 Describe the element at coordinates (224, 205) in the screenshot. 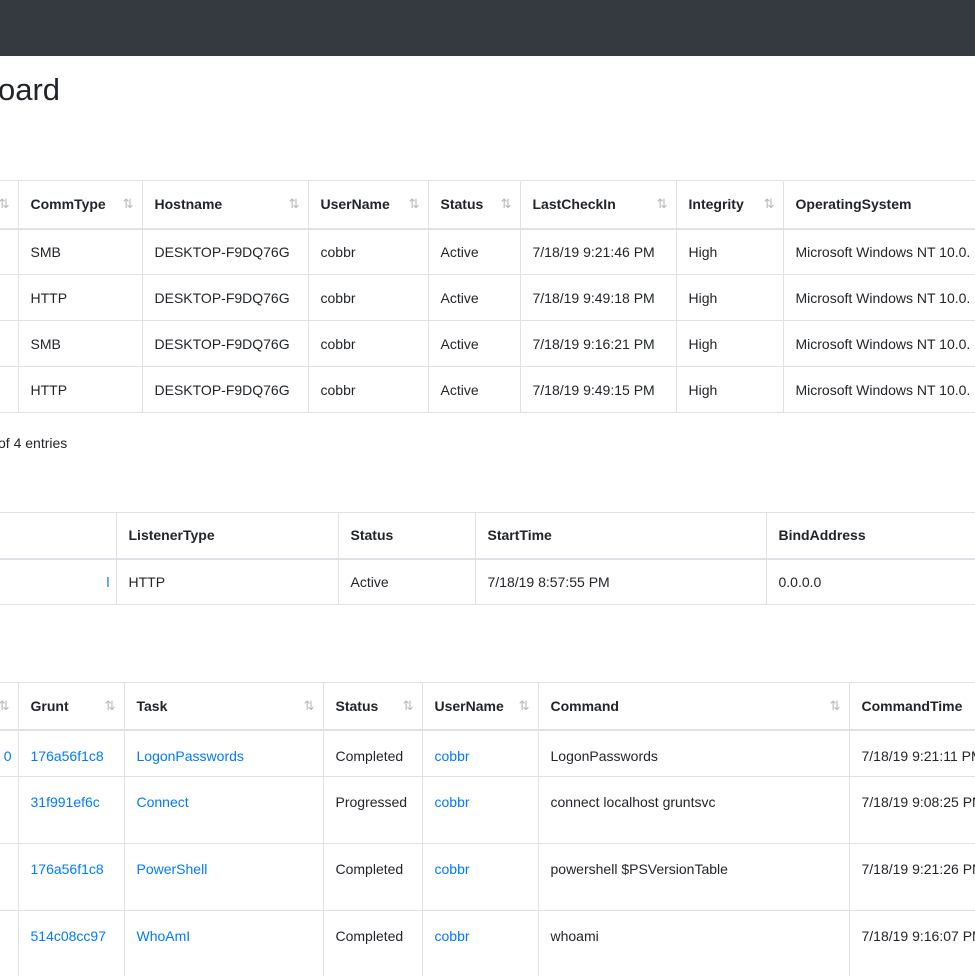

I see `grunts-header-hostname: Hostname ⇅` at that location.